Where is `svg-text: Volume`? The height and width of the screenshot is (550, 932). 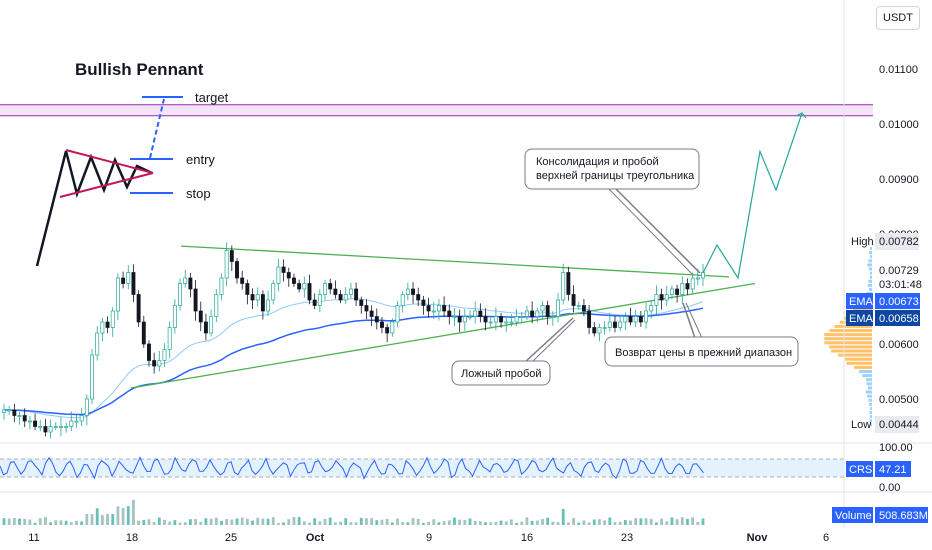
svg-text: Volume is located at coordinates (853, 516).